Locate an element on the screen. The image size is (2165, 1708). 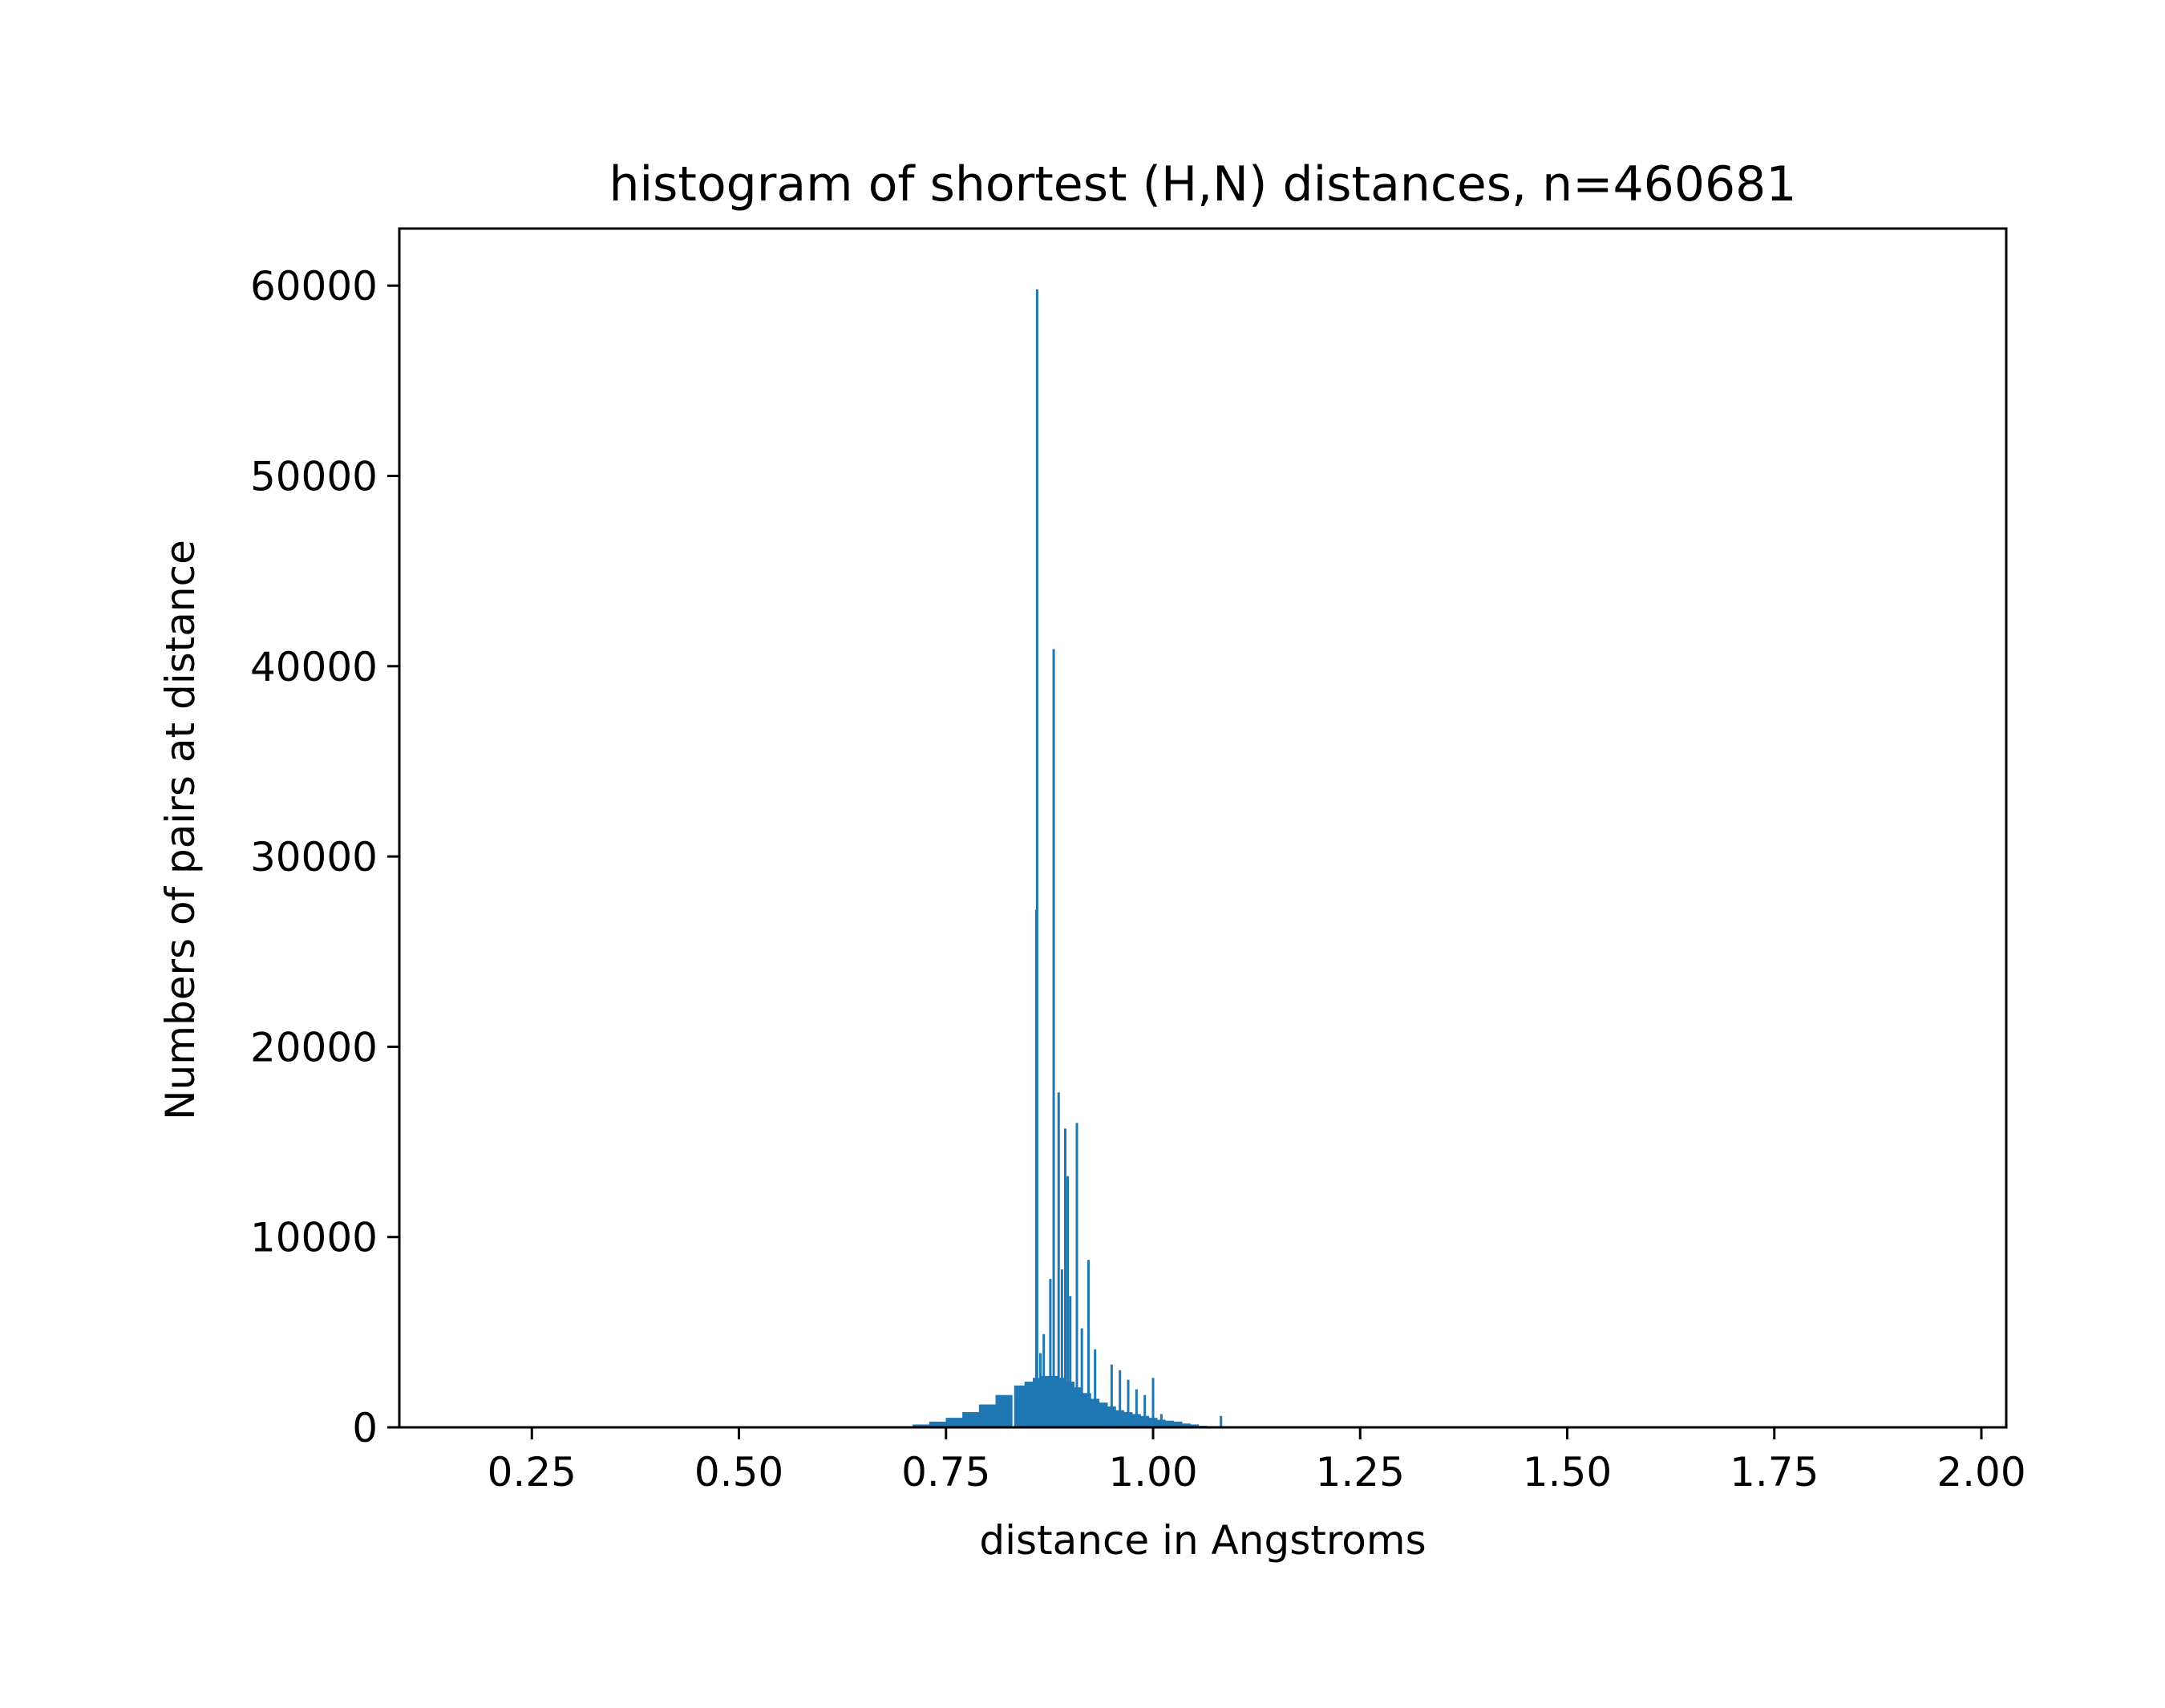
x-tick-label-4: 1.25 is located at coordinates (1360, 1472).